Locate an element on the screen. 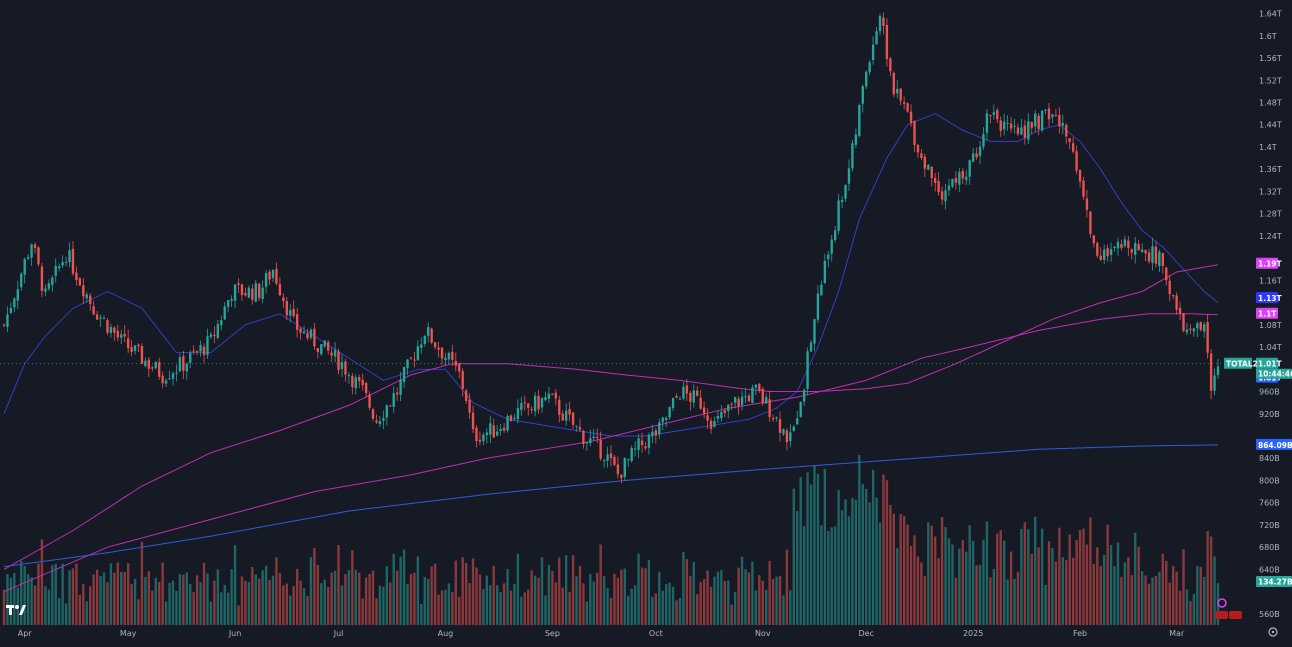  events-icon is located at coordinates (1228, 608).